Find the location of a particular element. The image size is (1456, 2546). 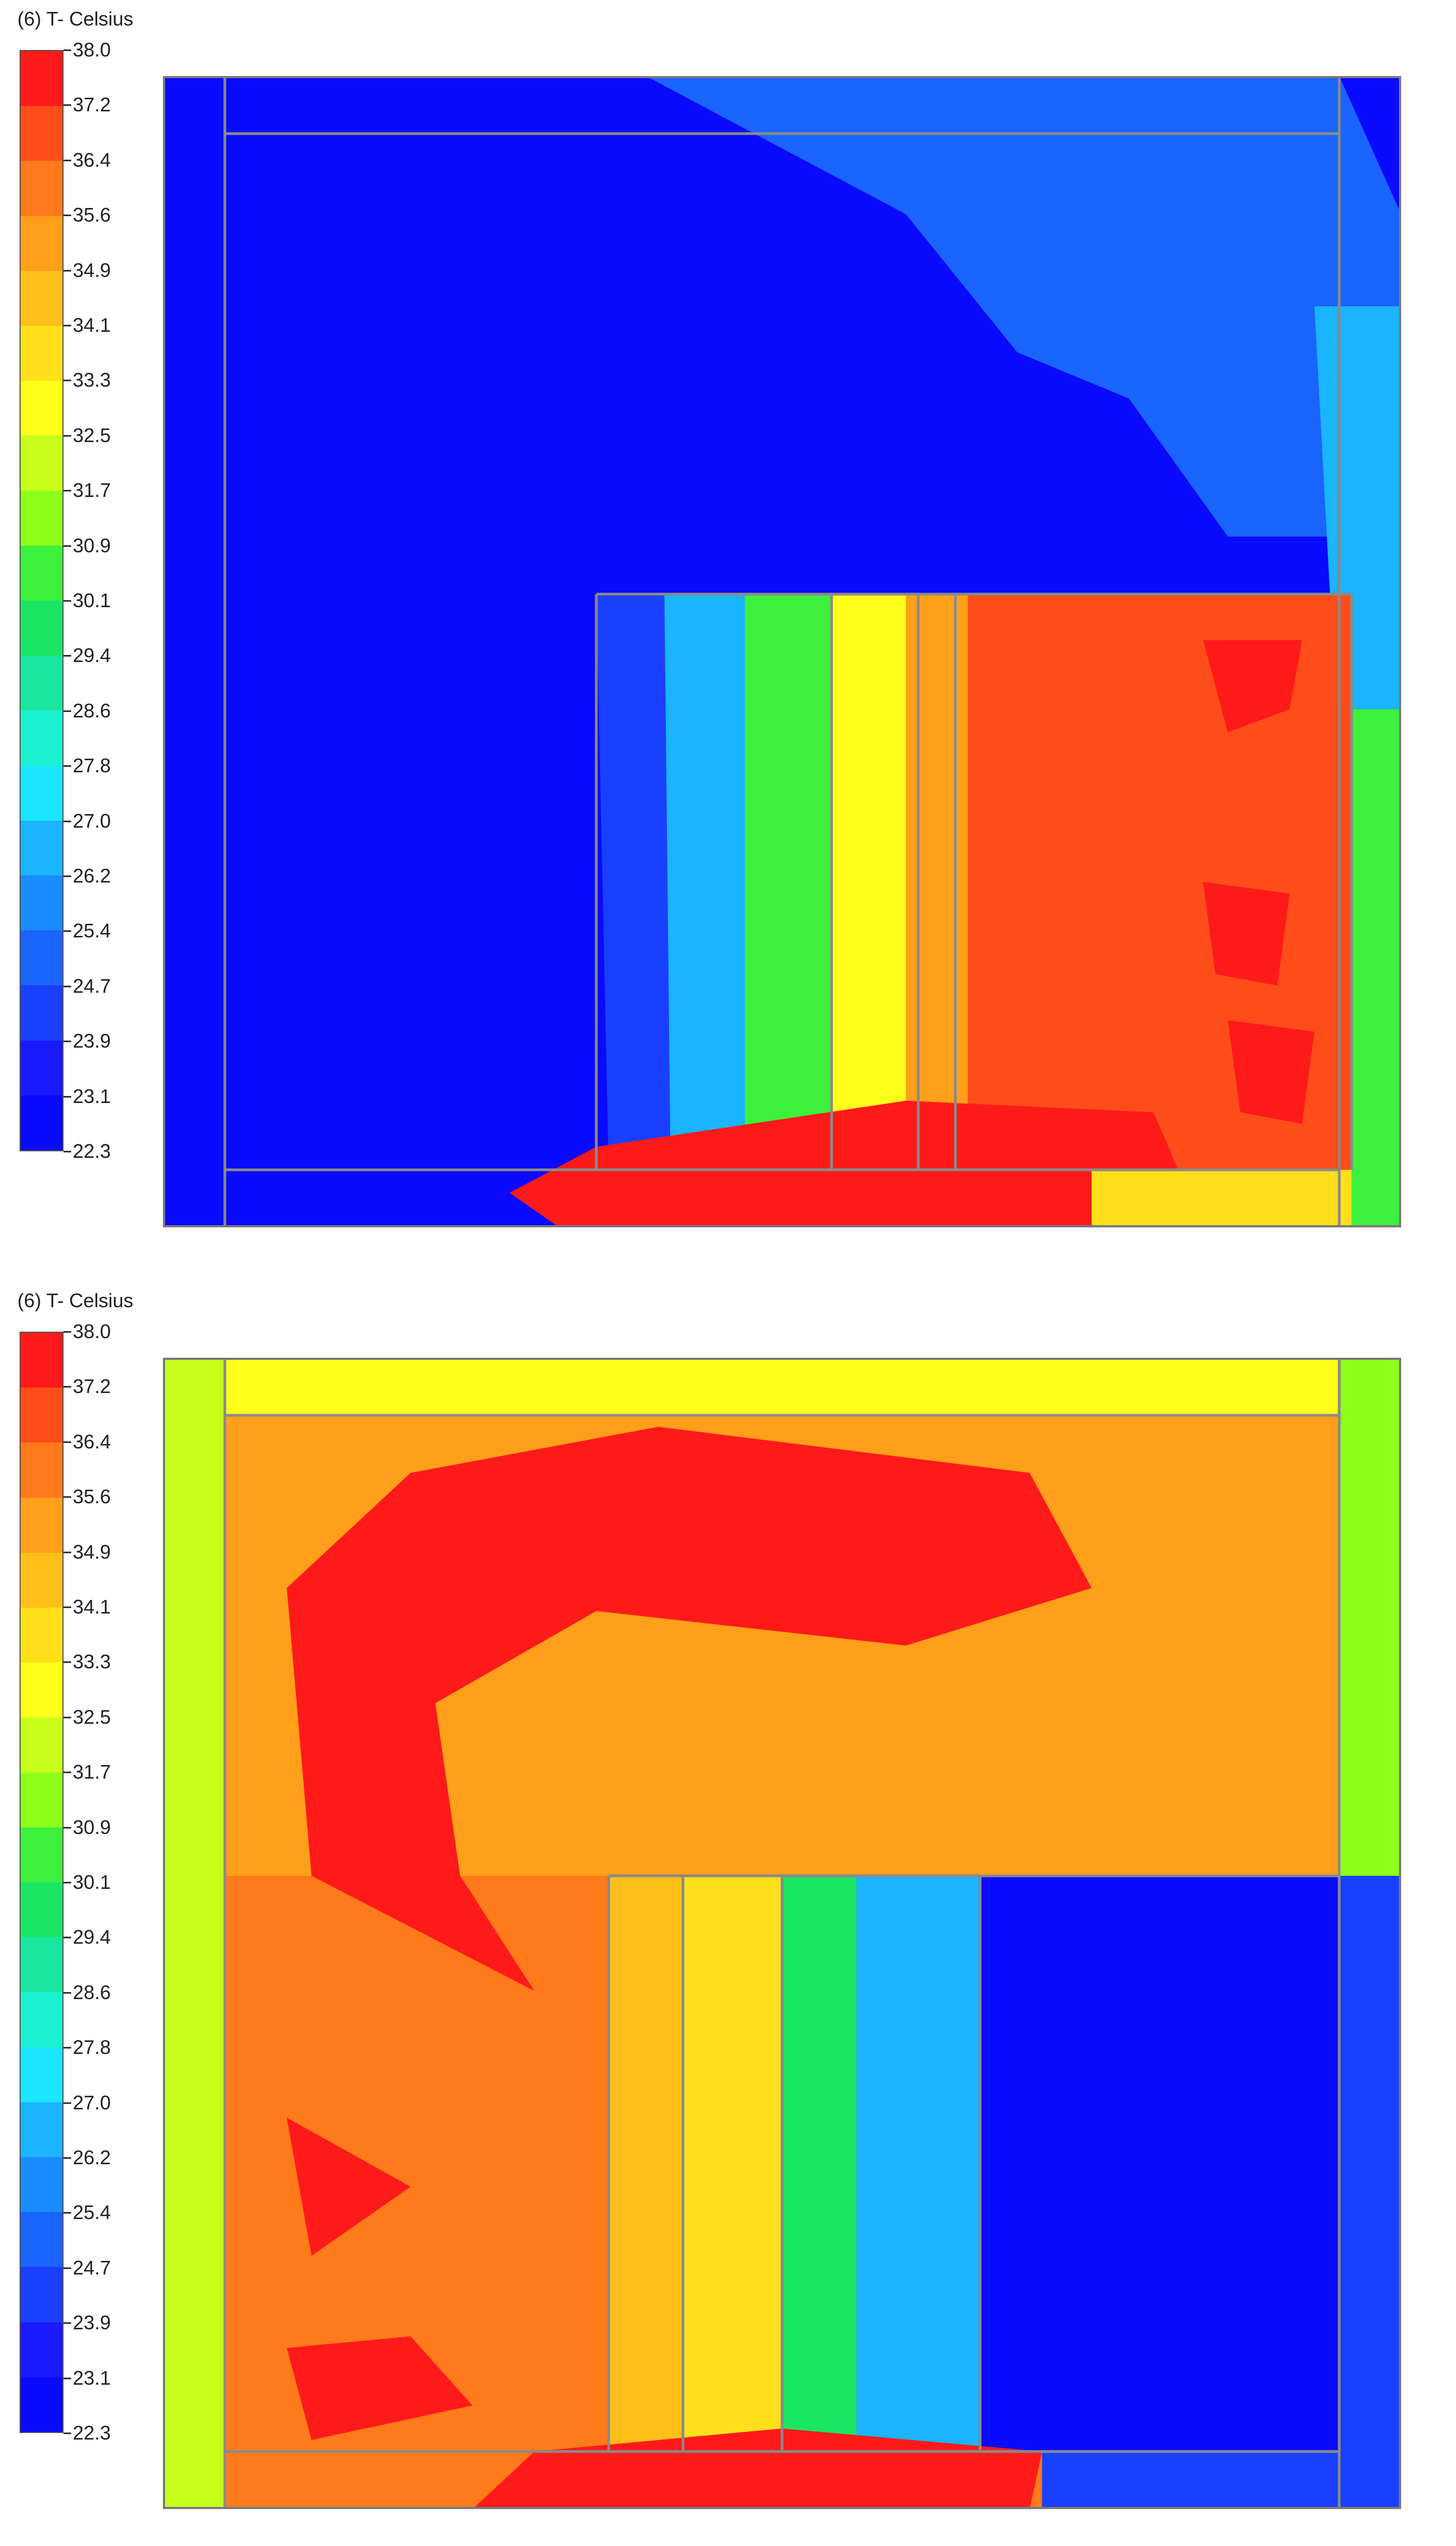

colorbar-tick-label: 28.6 is located at coordinates (92, 1992).